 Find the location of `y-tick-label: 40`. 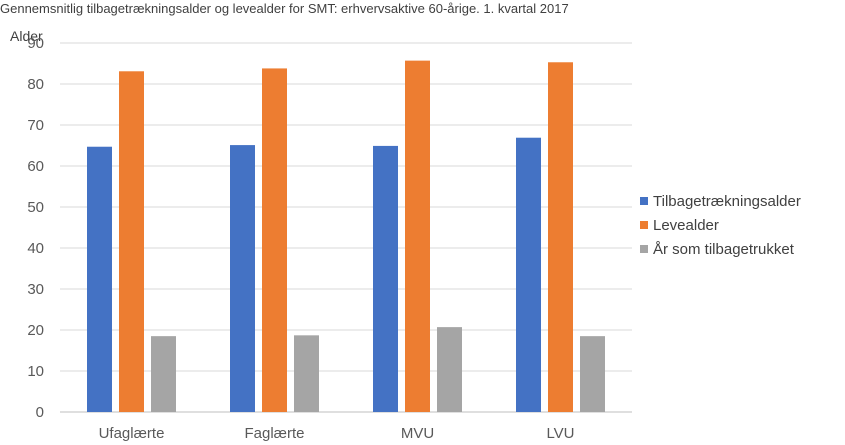

y-tick-label: 40 is located at coordinates (35, 248).